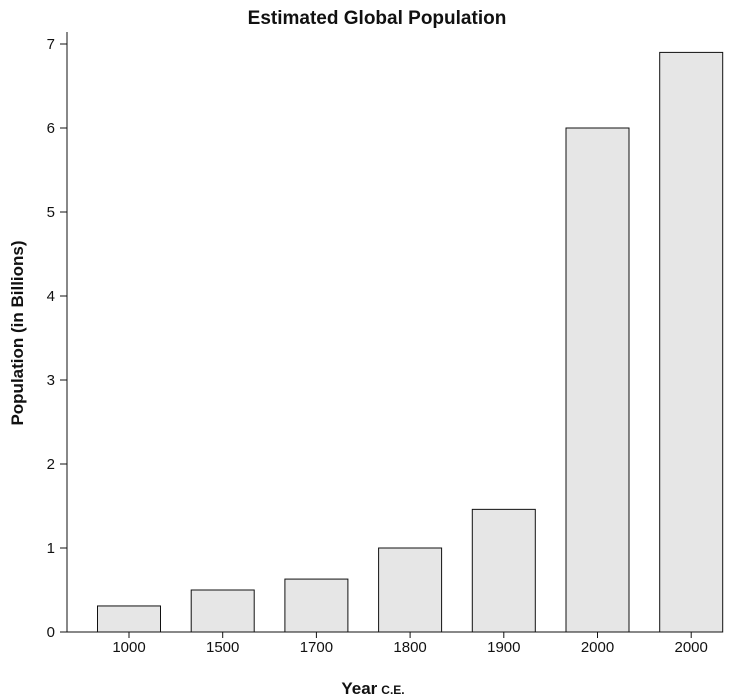  Describe the element at coordinates (377, 18) in the screenshot. I see `chart-title: Estimated Global Population` at that location.